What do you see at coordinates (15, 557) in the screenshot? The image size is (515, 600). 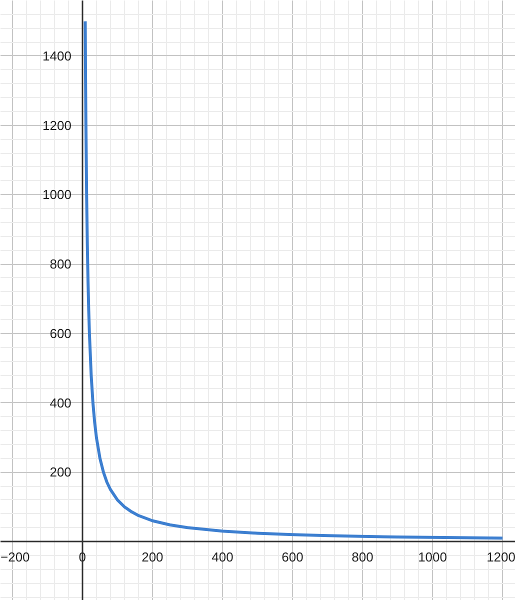 I see `x-tick-label: −200` at bounding box center [15, 557].